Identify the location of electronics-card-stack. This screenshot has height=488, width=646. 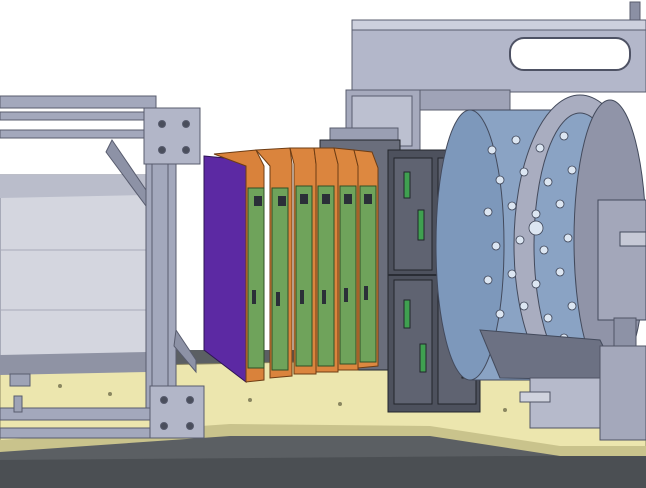
(296, 265).